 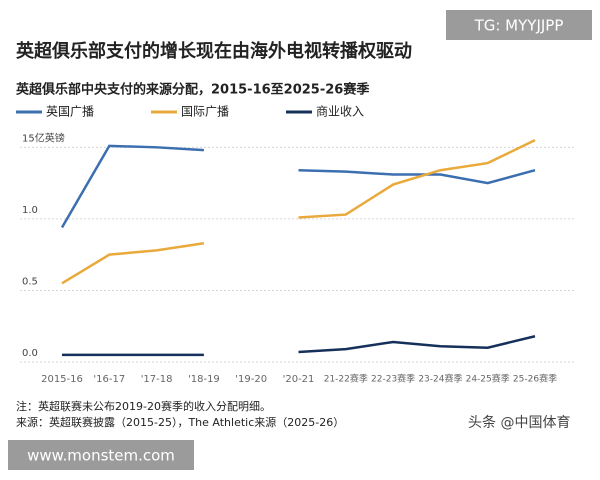 What do you see at coordinates (535, 379) in the screenshot?
I see `x-tick-label: 25-26赛季` at bounding box center [535, 379].